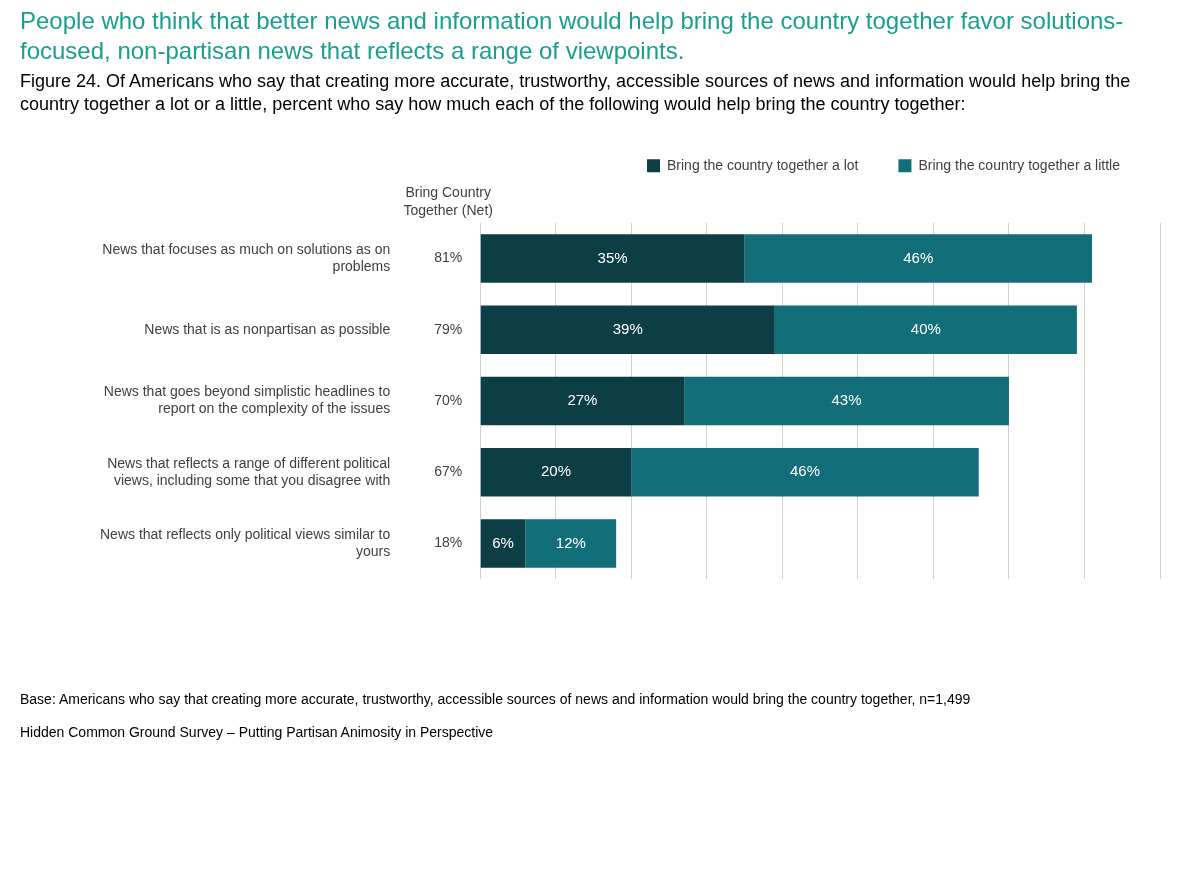  I want to click on total-label: 79%, so click(448, 328).